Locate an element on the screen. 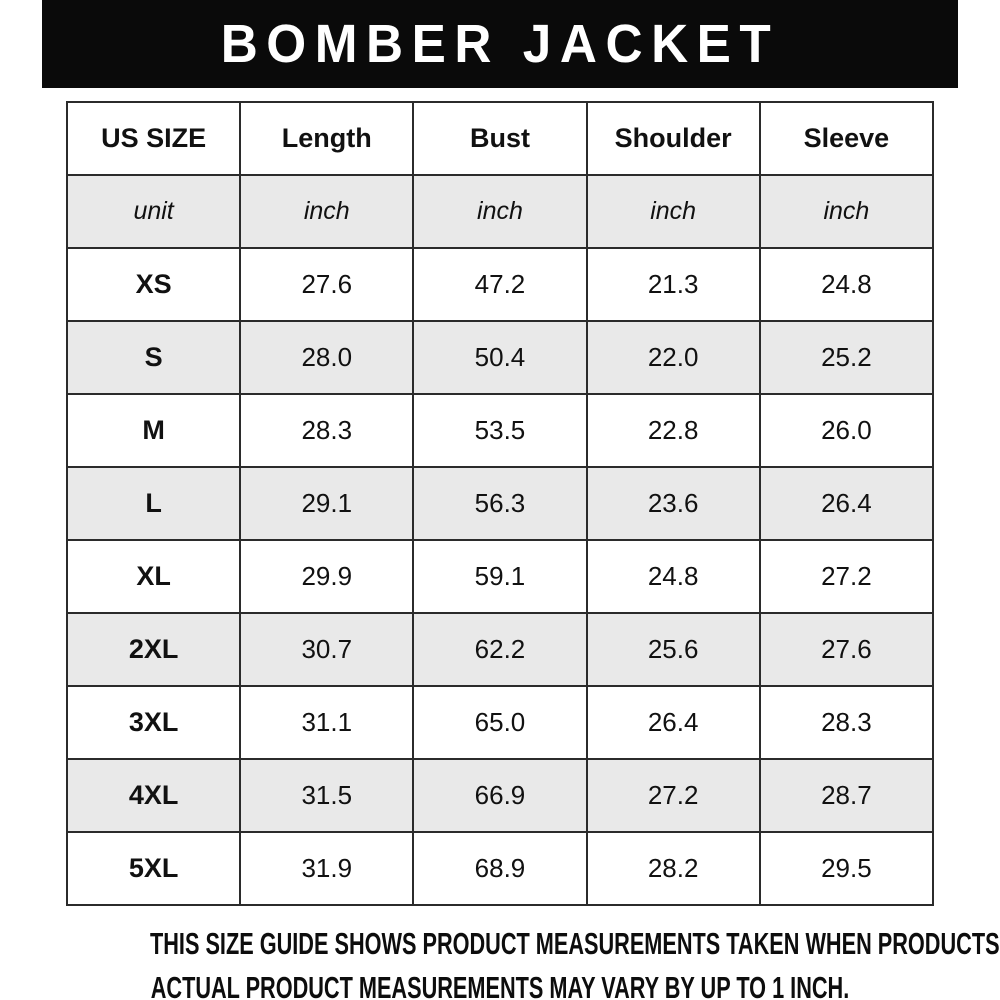 The height and width of the screenshot is (1000, 1000). size-cell: XL is located at coordinates (153, 576).